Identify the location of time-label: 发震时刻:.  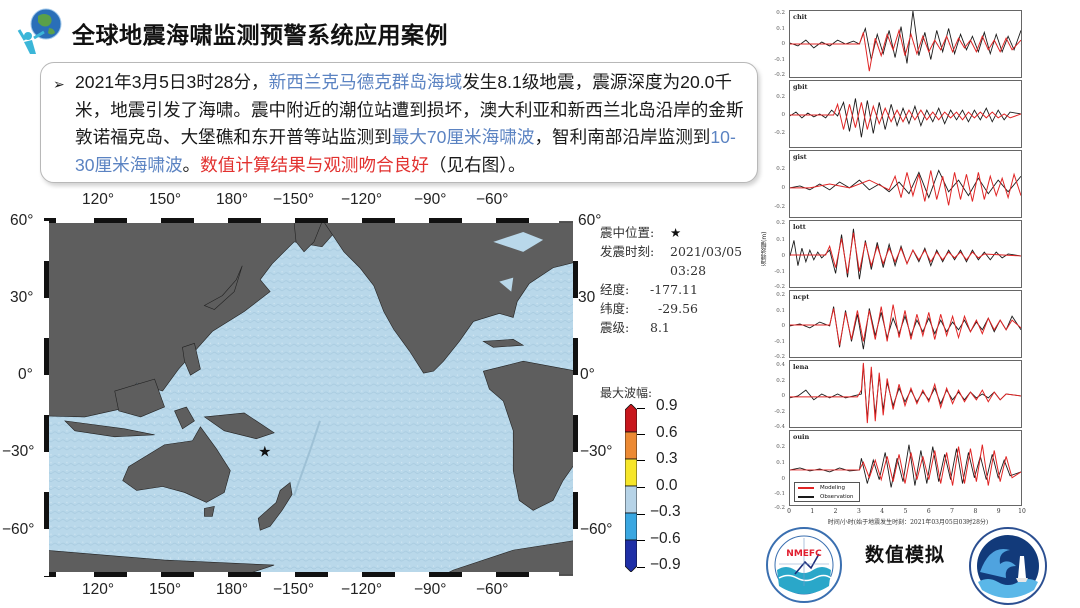
(627, 251).